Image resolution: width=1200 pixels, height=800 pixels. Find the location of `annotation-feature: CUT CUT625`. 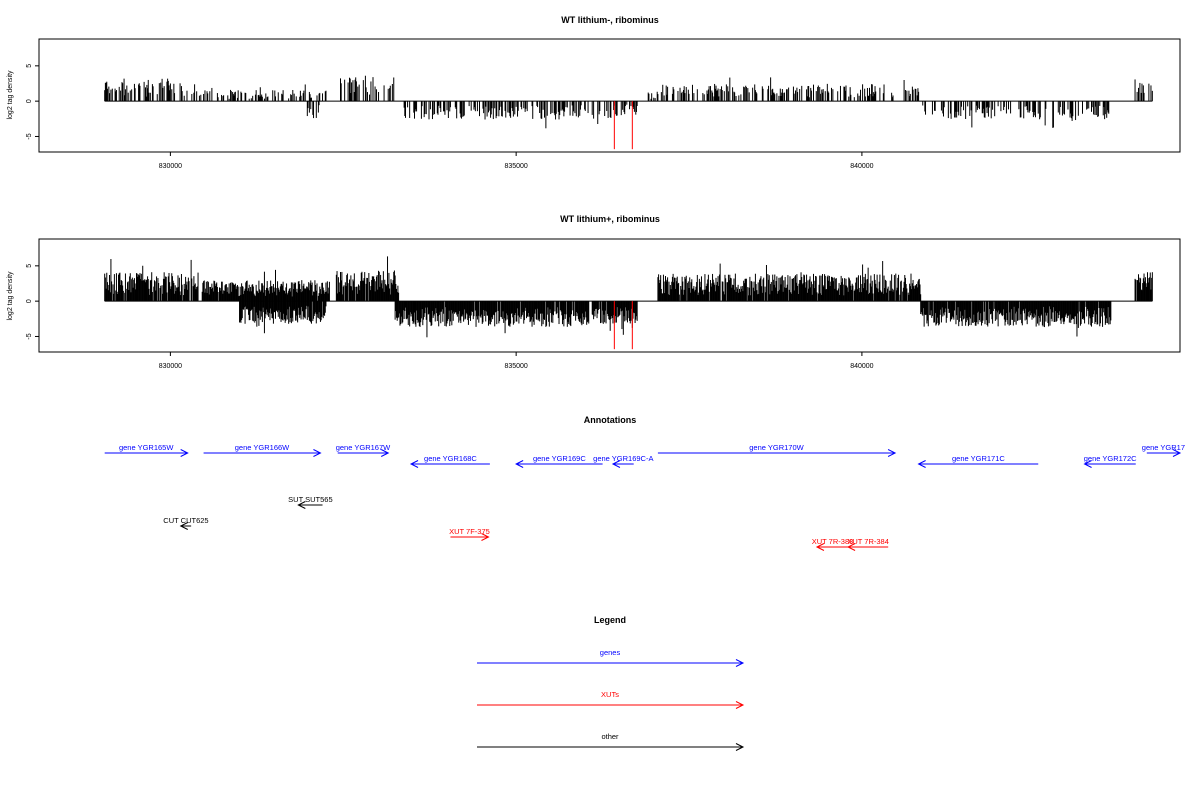

annotation-feature: CUT CUT625 is located at coordinates (186, 523).